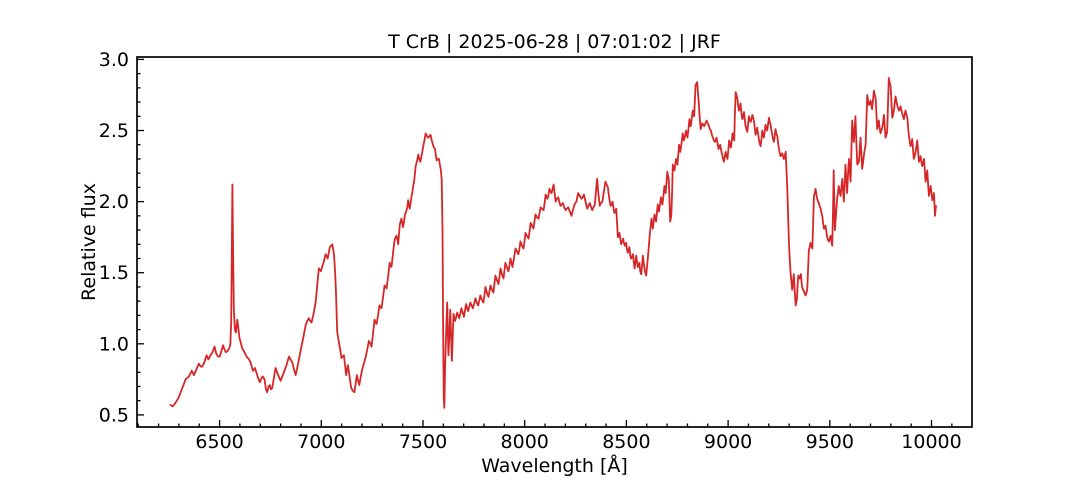 This screenshot has height=480, width=1080. I want to click on x-tick-label: 6500, so click(219, 442).